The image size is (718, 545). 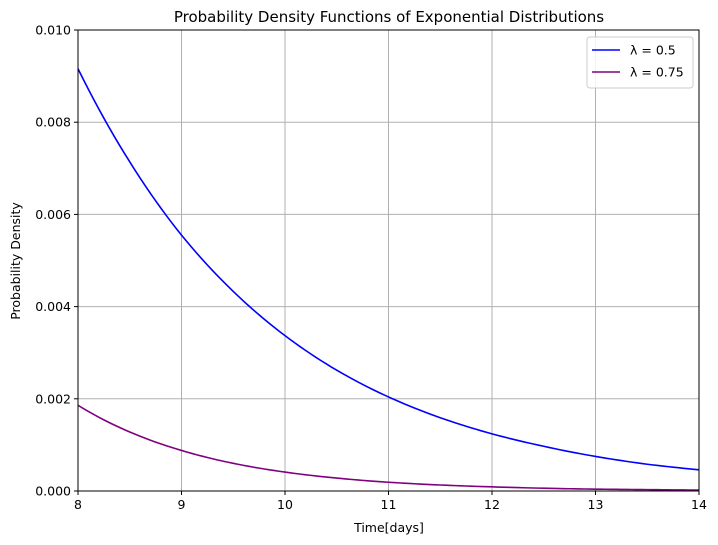 What do you see at coordinates (53, 30) in the screenshot?
I see `y-tick-label: 0.010` at bounding box center [53, 30].